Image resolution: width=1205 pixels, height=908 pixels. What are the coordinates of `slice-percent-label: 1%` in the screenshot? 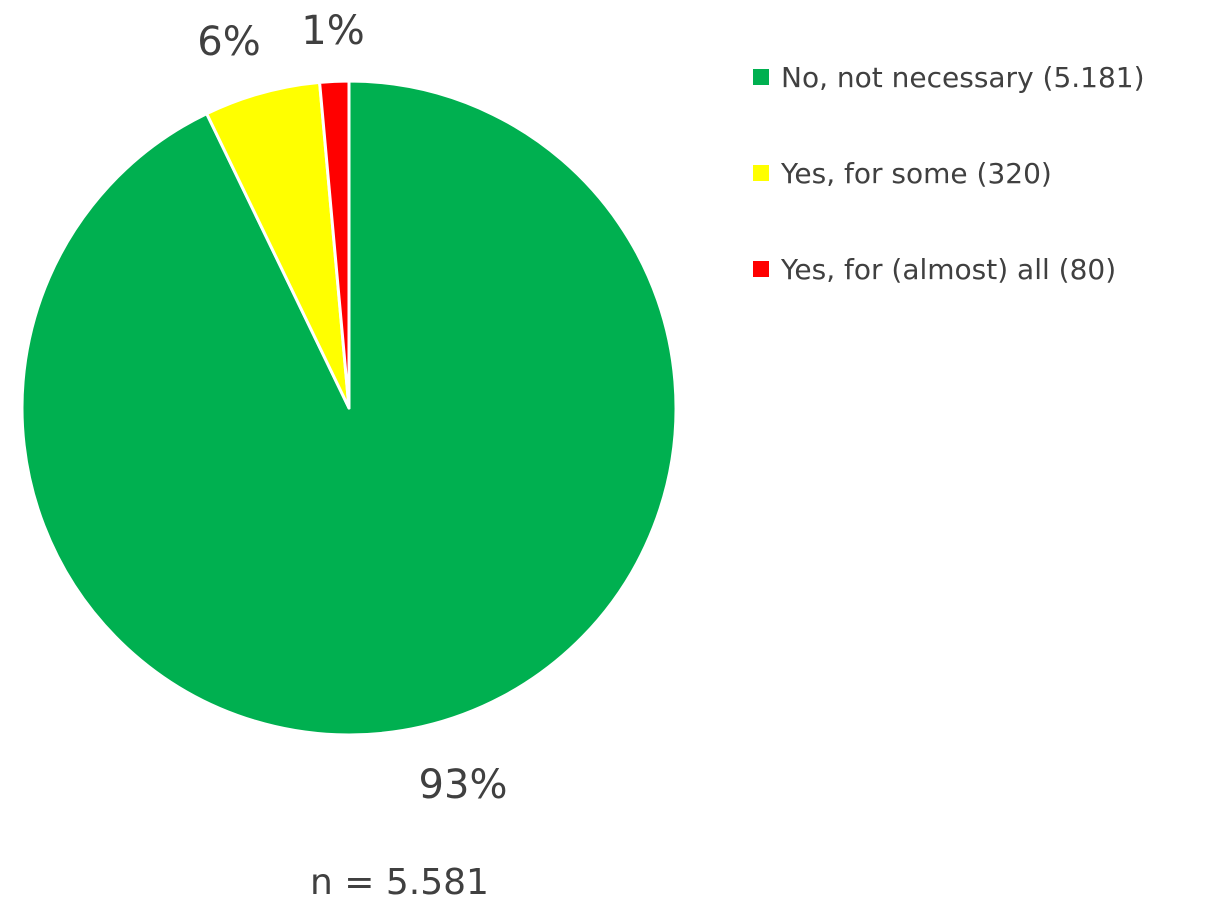 It's located at (332, 31).